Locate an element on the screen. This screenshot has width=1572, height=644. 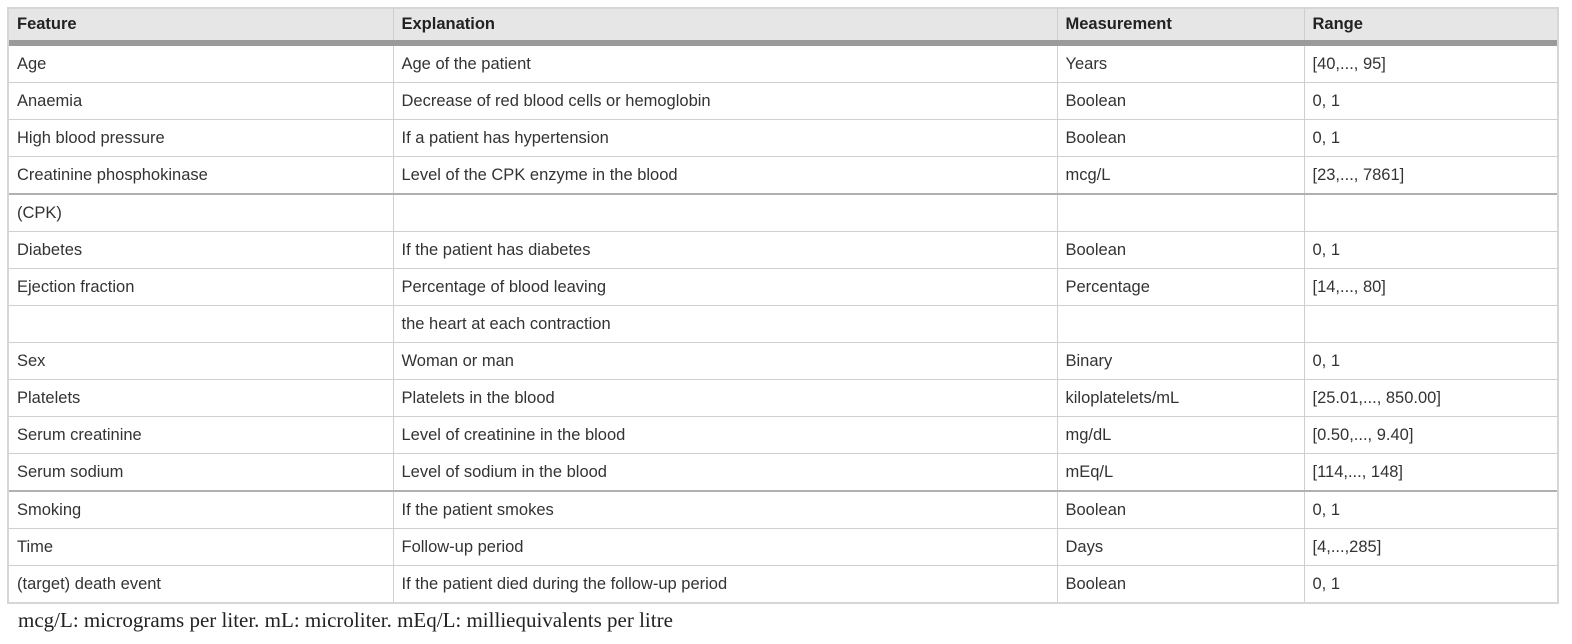
cell-measurement: mg/dL is located at coordinates (1181, 435).